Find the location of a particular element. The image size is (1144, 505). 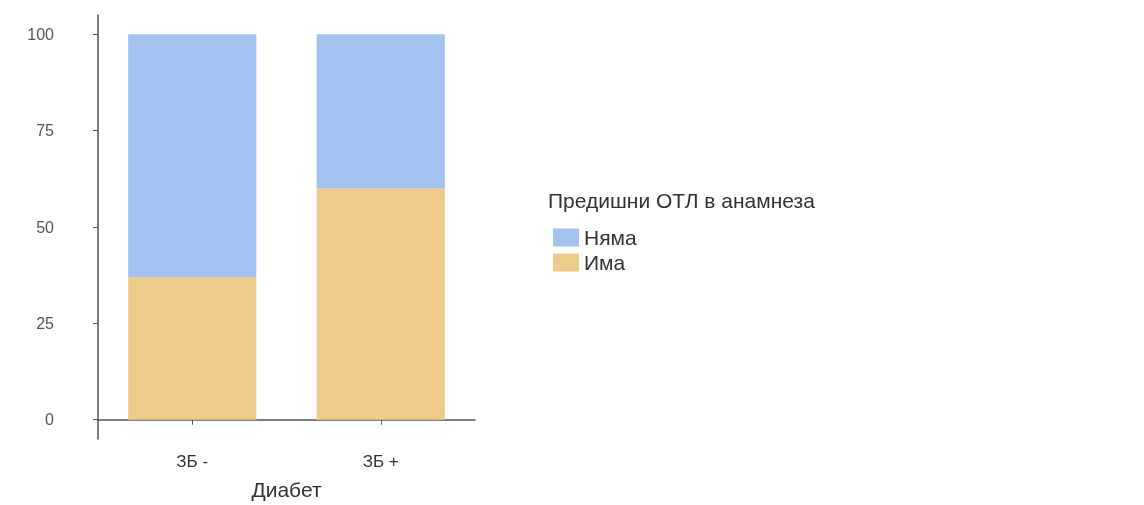

legend-title: Предишни ОТЛ в анамнеза is located at coordinates (682, 200).